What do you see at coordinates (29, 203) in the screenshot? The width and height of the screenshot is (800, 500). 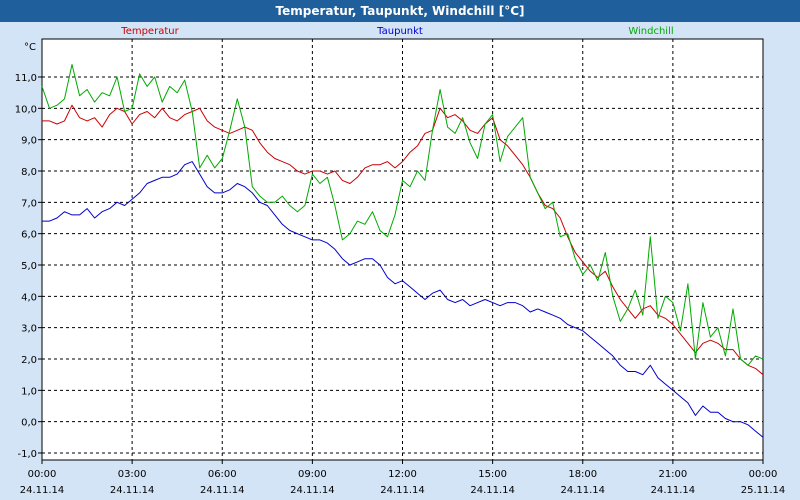 I see `y-tick-label: 7,0` at bounding box center [29, 203].